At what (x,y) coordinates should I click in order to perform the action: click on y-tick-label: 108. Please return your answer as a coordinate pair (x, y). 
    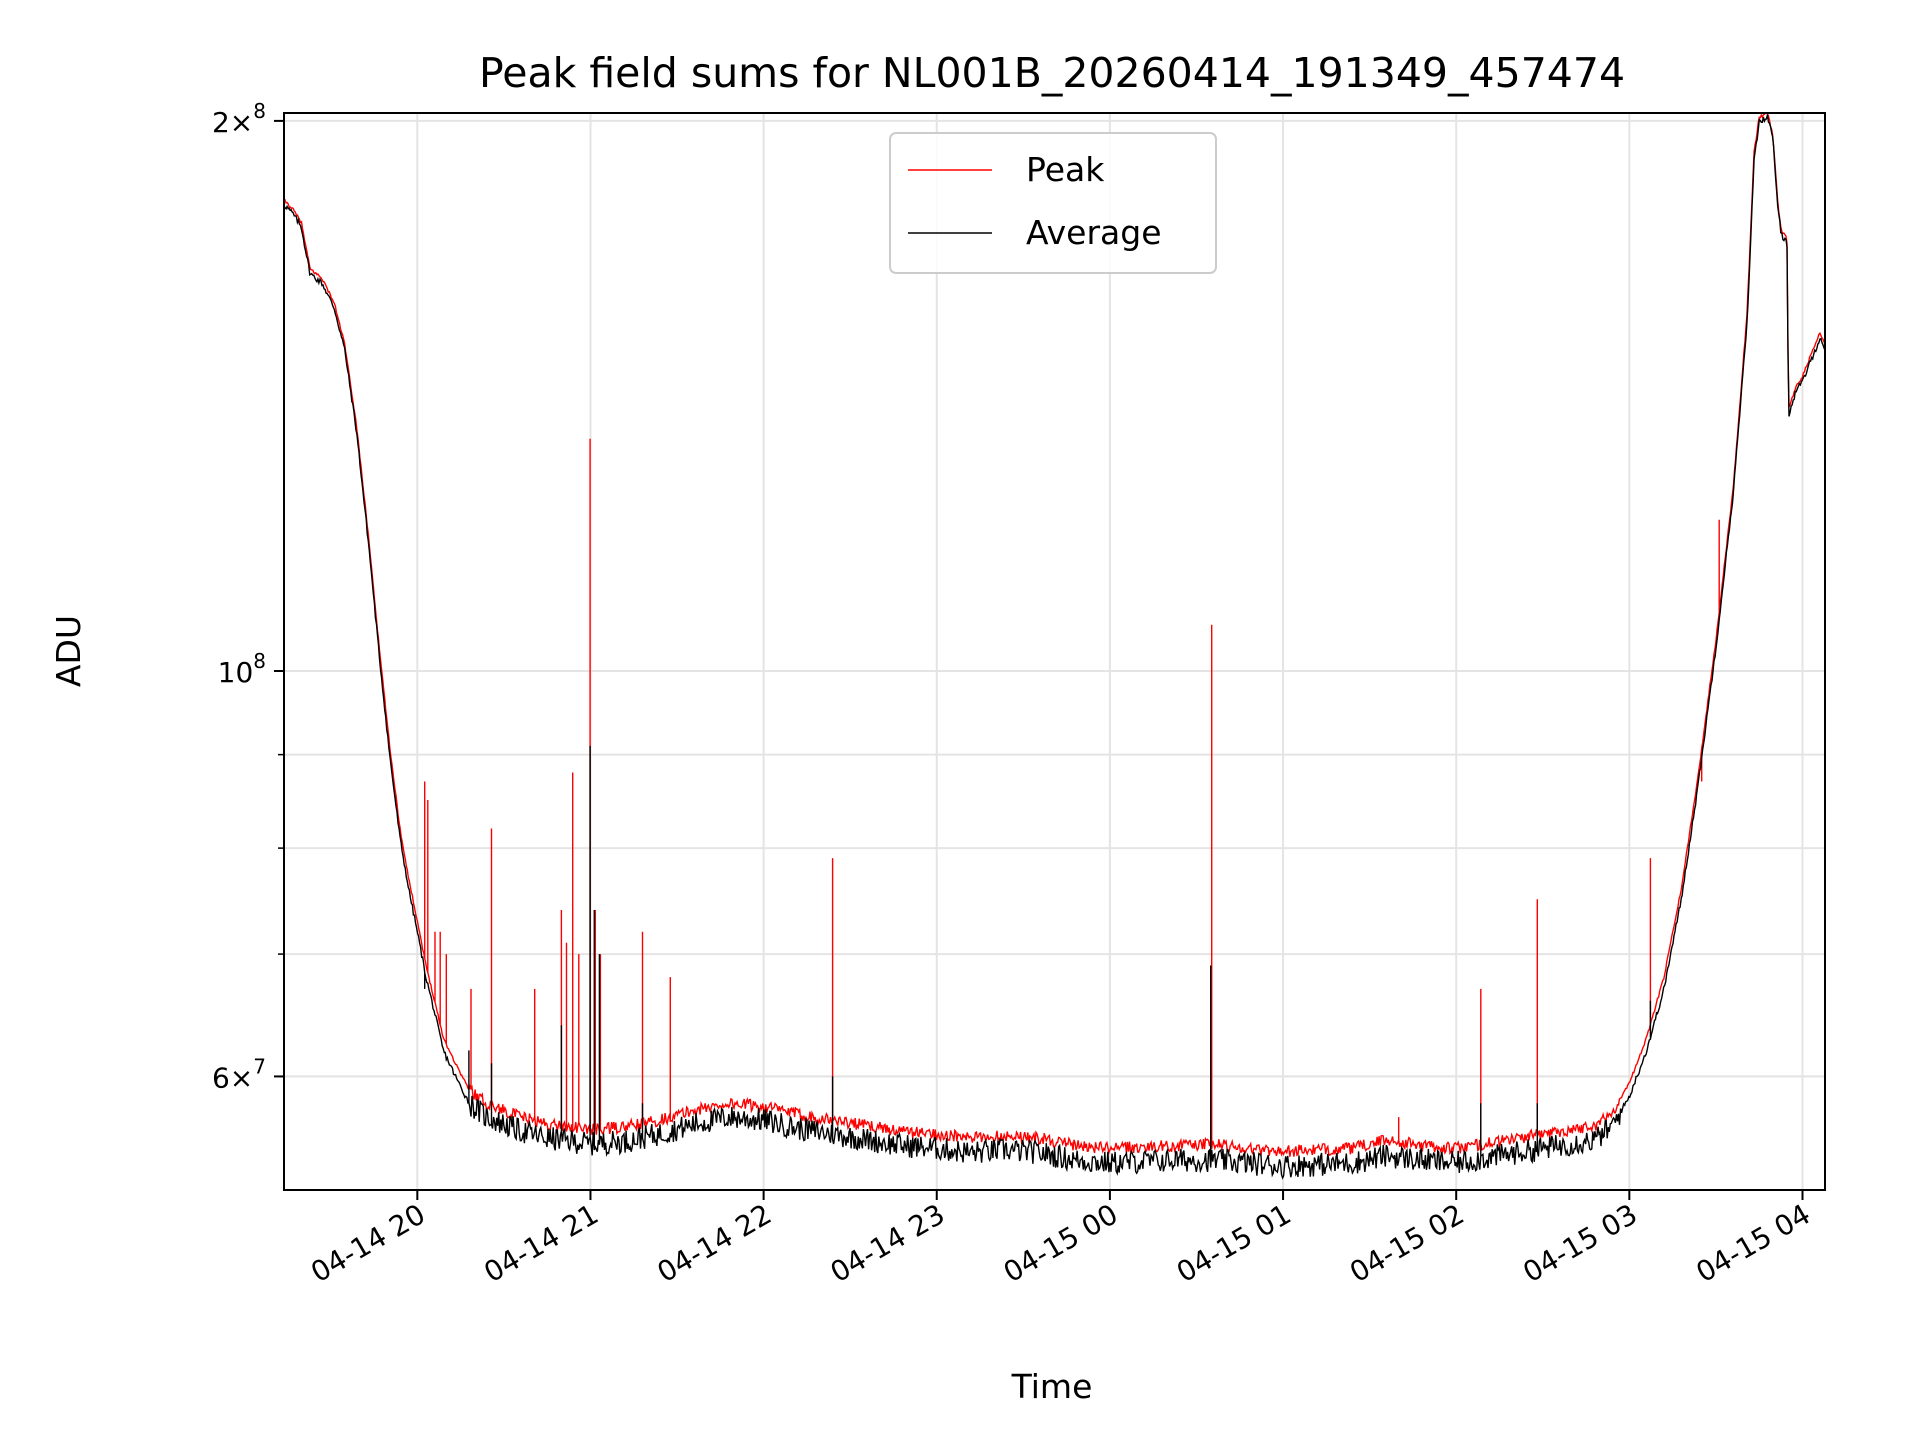
    Looking at the image, I should click on (242, 669).